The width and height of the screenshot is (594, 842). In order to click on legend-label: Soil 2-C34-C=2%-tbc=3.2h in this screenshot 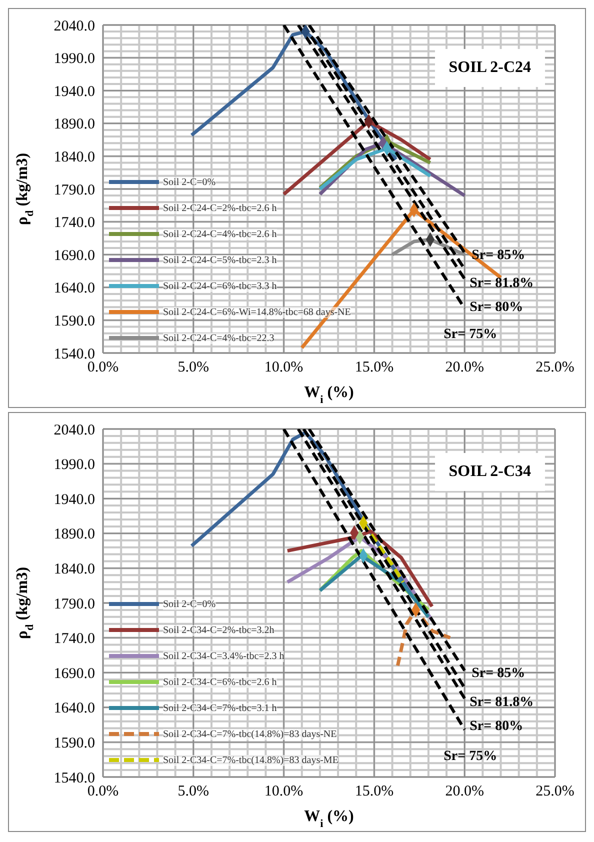, I will do `click(218, 630)`.